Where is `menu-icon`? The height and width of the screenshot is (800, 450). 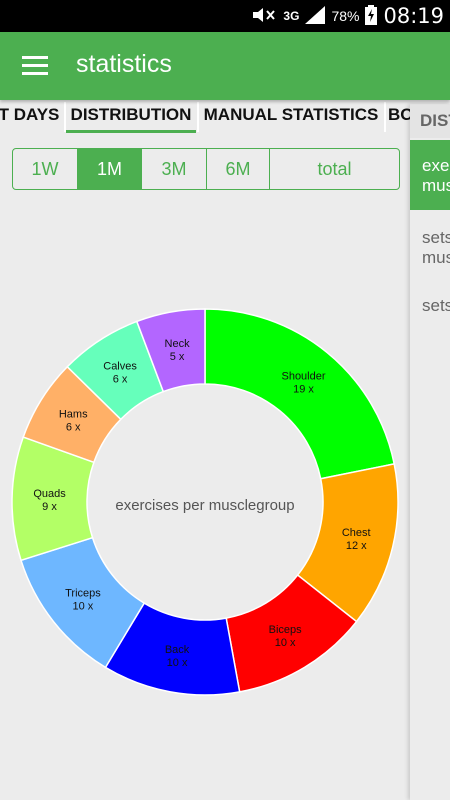 menu-icon is located at coordinates (35, 66).